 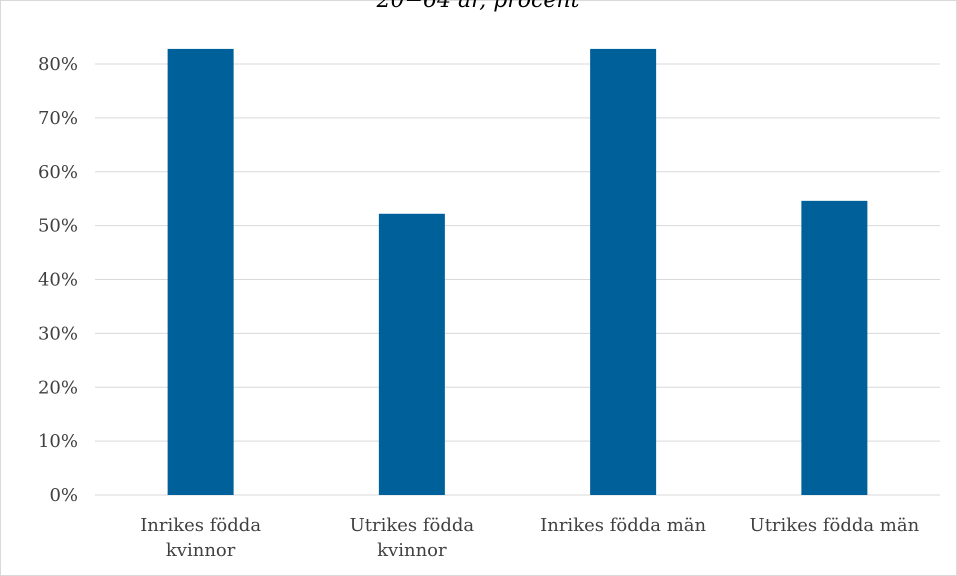 What do you see at coordinates (58, 333) in the screenshot?
I see `y-tick-label-30: 30%` at bounding box center [58, 333].